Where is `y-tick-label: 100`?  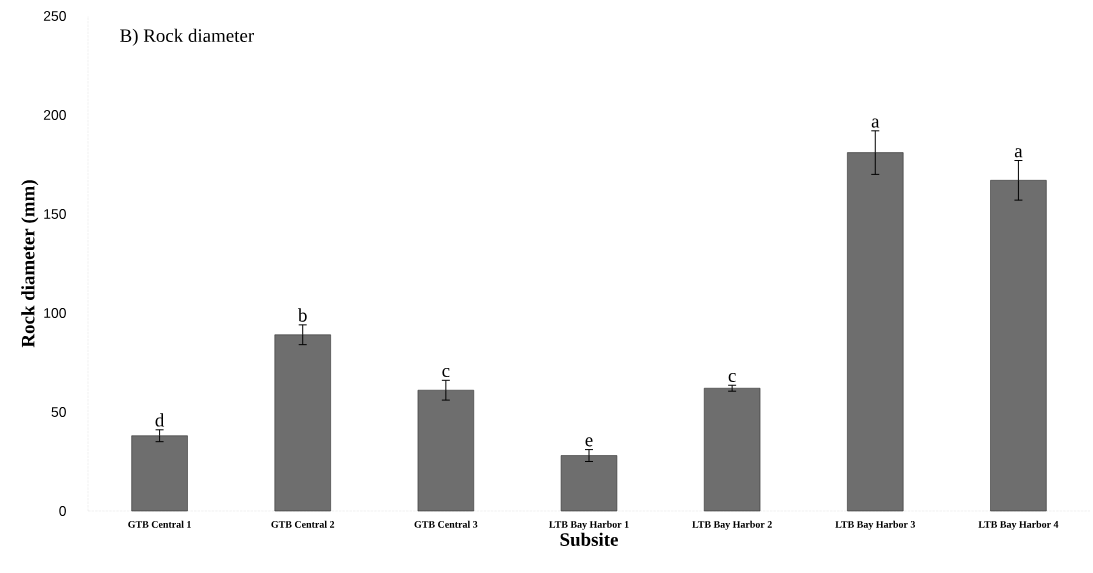 y-tick-label: 100 is located at coordinates (55, 313).